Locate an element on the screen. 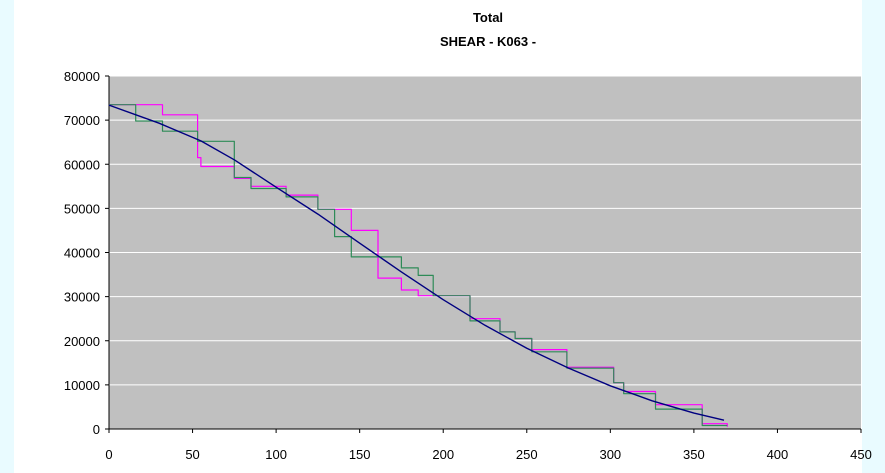  x-tick-label: 200 is located at coordinates (443, 454).